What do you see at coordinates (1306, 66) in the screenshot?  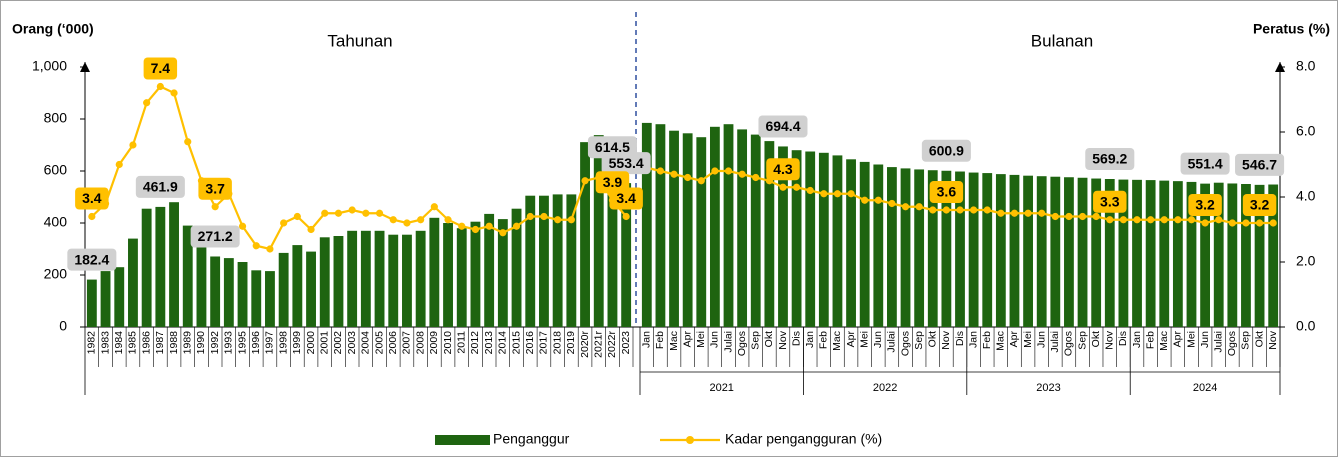 I see `y2-tick-label: 8.0` at bounding box center [1306, 66].